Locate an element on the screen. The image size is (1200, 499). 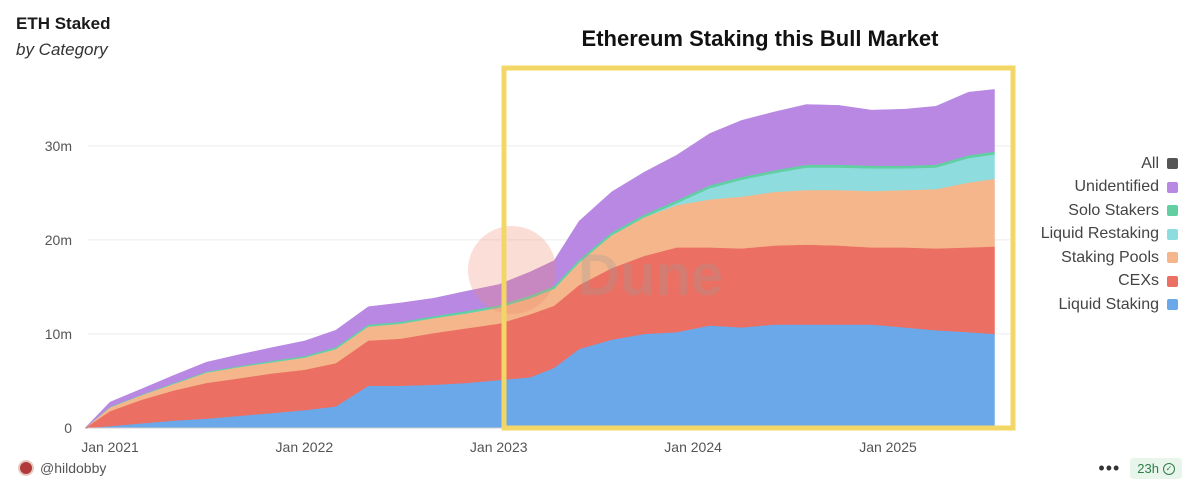
legend-item-solo-stakers: Solo Stakers is located at coordinates (1109, 211).